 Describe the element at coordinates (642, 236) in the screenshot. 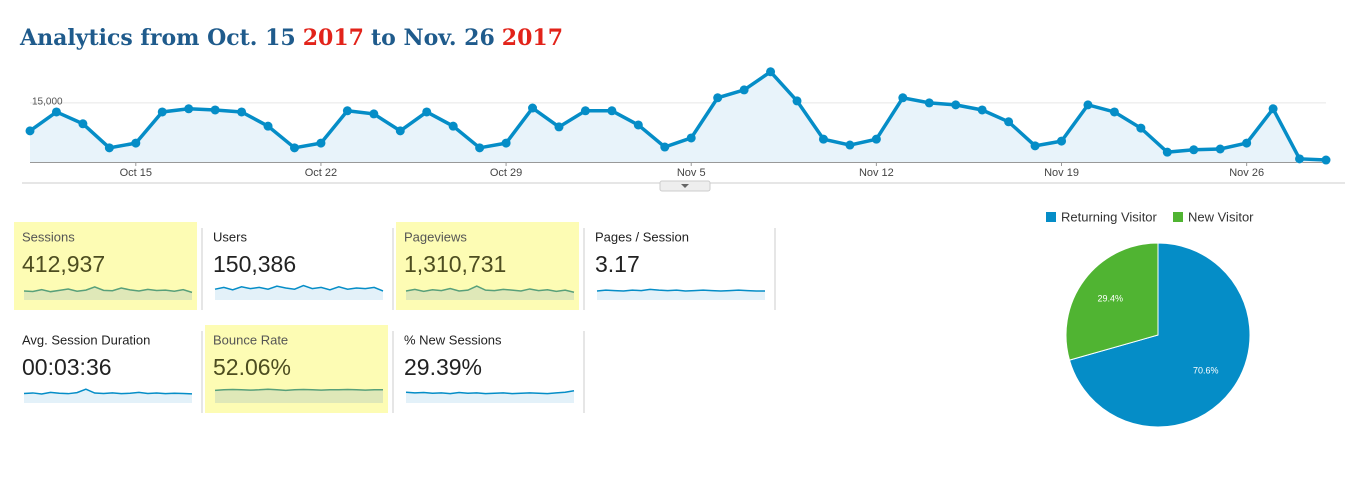

I see `metric-name: Pages / Session` at that location.